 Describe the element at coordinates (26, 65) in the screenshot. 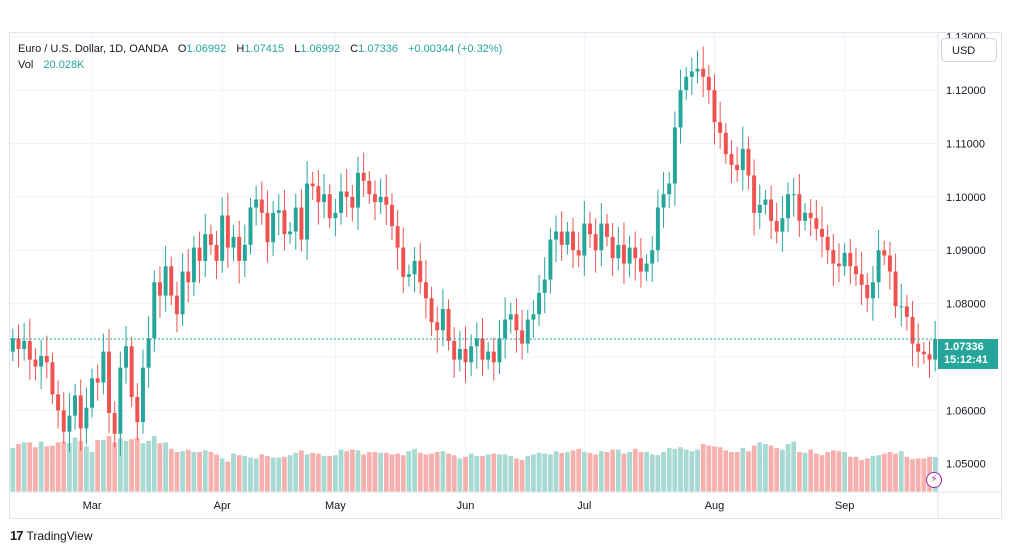

I see `volume-label: Vol` at that location.